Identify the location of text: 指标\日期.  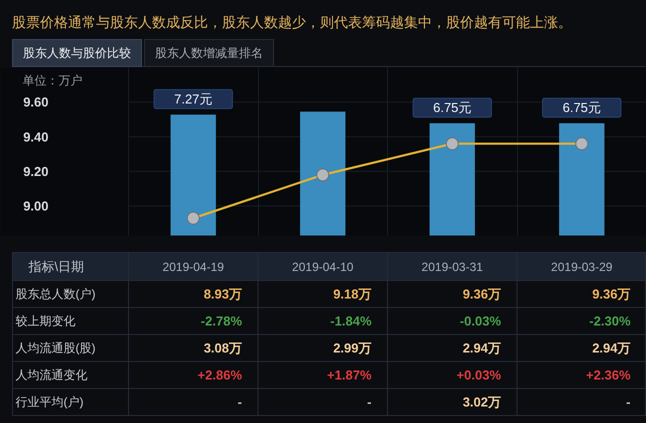
(56, 266).